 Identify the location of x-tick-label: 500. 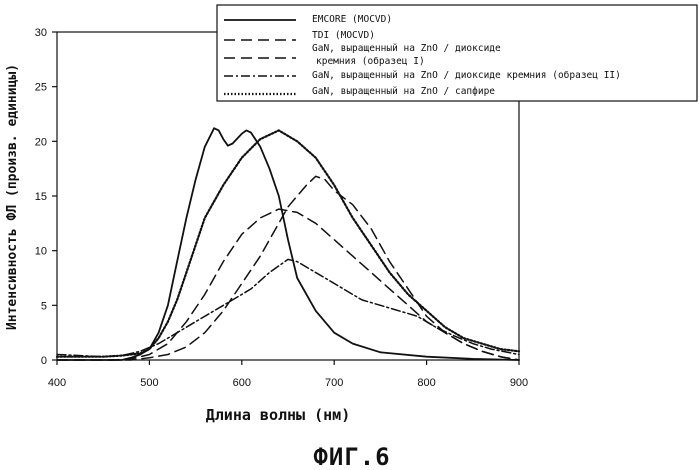
(149, 383).